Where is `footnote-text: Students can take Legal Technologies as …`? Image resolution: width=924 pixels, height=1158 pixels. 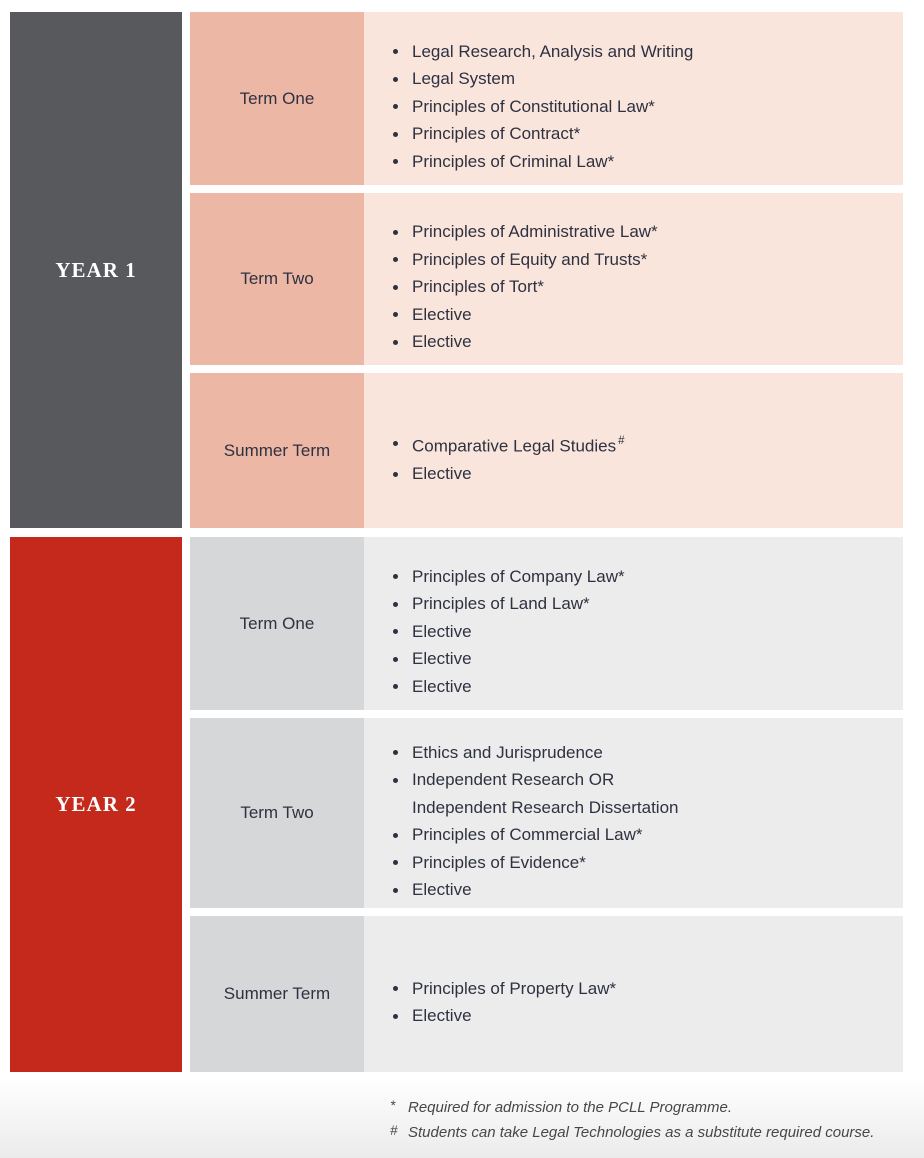
footnote-text: Students can take Legal Technologies as … is located at coordinates (641, 1132).